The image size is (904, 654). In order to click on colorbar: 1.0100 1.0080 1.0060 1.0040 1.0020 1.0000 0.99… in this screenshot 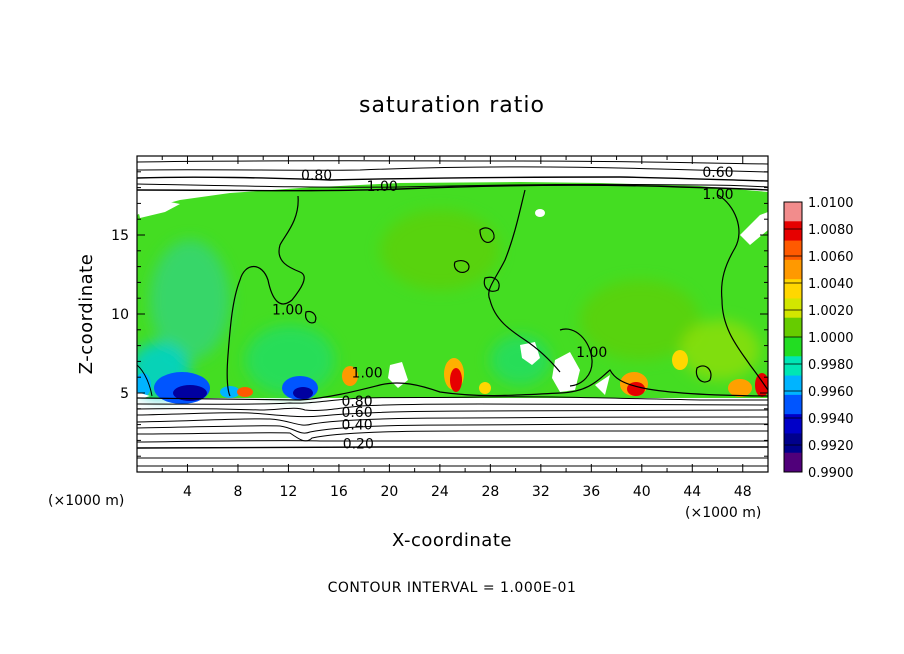, I will do `click(818, 338)`.